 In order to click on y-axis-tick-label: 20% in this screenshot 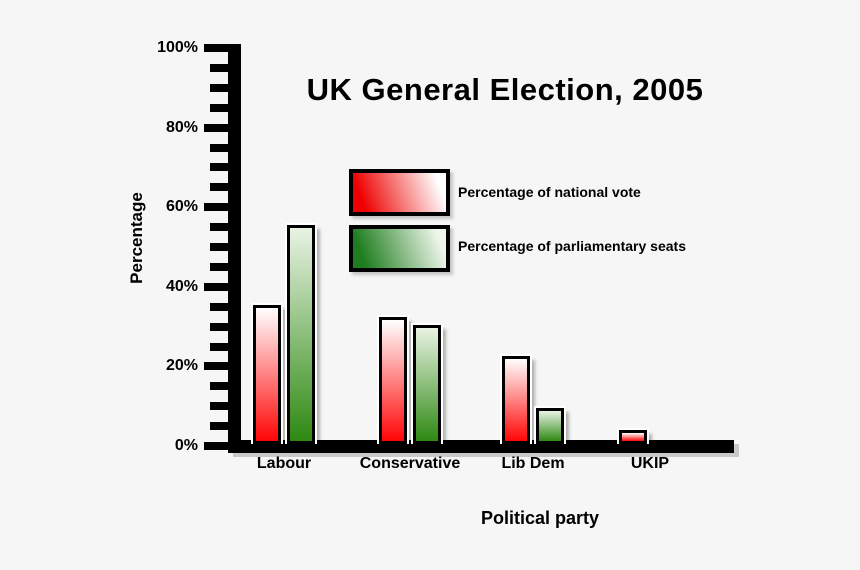, I will do `click(181, 366)`.